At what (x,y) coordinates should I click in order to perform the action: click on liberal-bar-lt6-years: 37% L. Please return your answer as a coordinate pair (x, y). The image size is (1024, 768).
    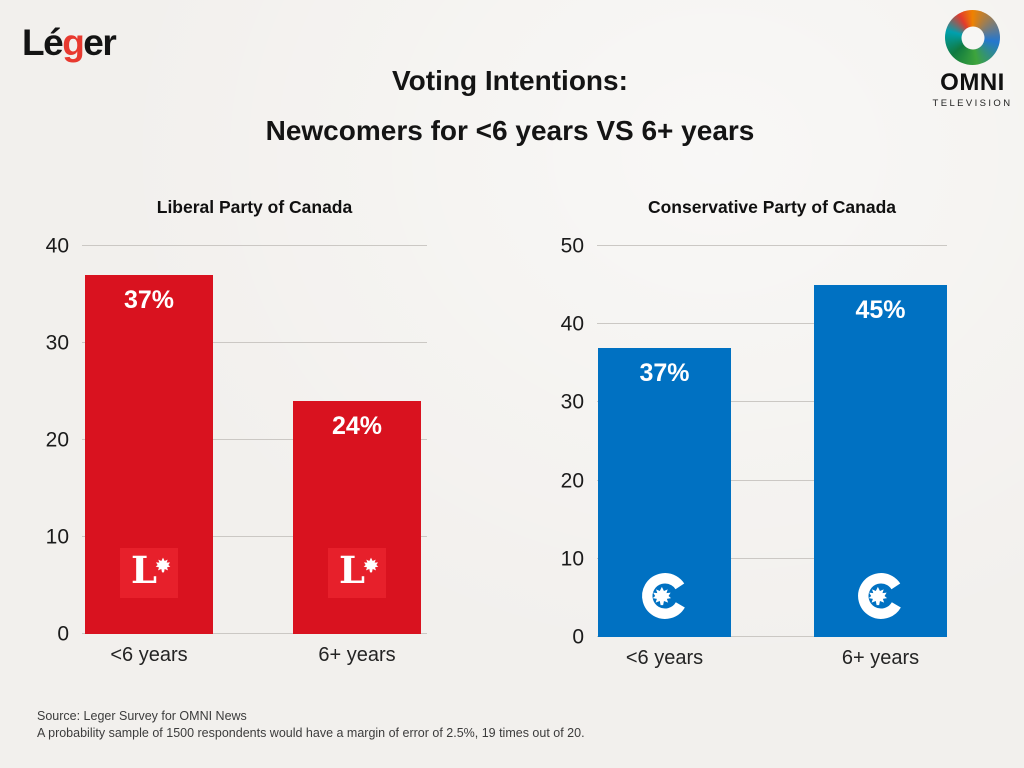
    Looking at the image, I should click on (149, 454).